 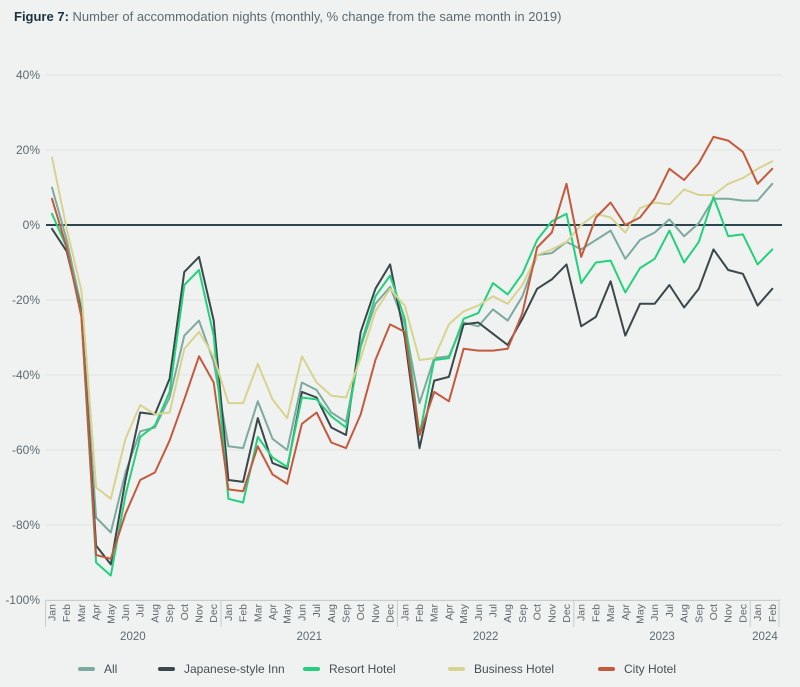 I want to click on svg-text: -100%, so click(x=22, y=600).